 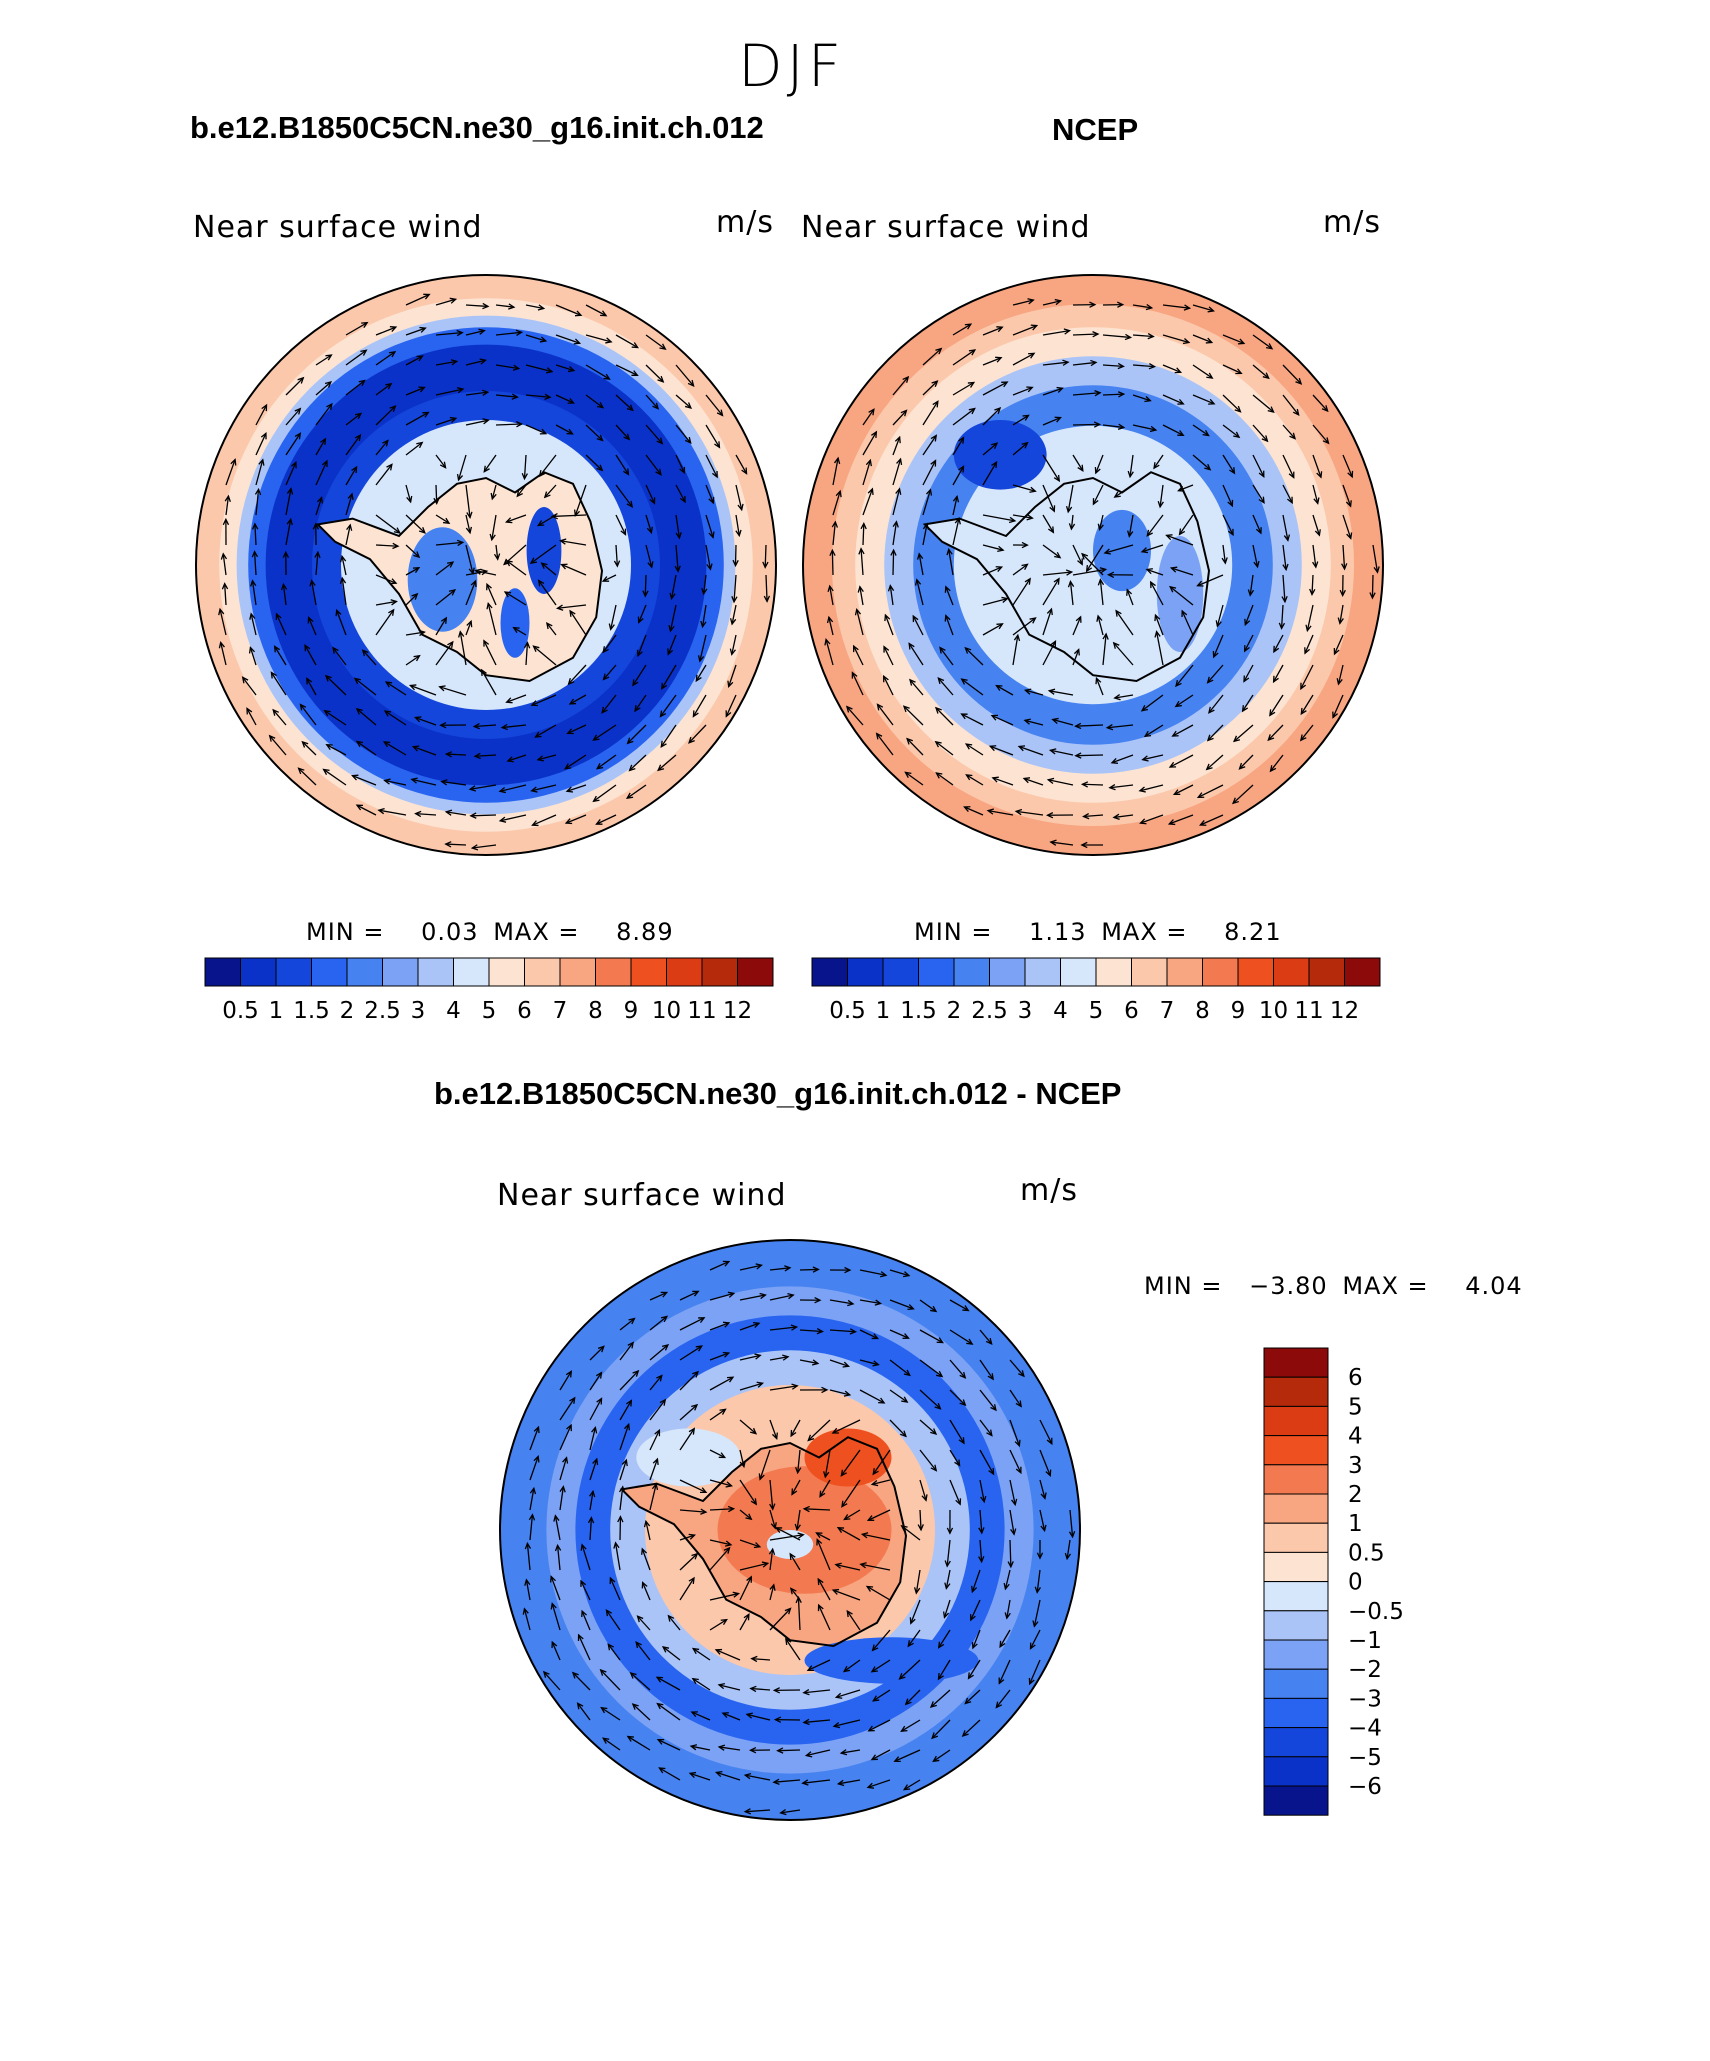 What do you see at coordinates (477, 127) in the screenshot?
I see `panel-heading-model: b.e12.B1850C5CN.ne30_g16.init.ch.012` at bounding box center [477, 127].